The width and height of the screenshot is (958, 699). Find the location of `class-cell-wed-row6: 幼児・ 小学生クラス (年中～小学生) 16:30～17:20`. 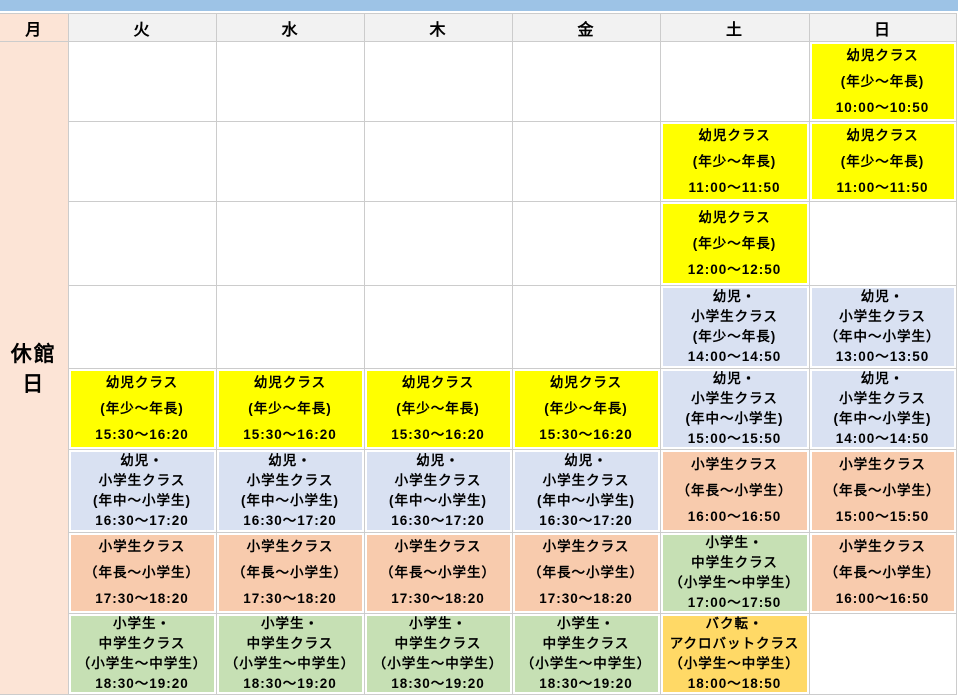

class-cell-wed-row6: 幼児・ 小学生クラス (年中～小学生) 16:30～17:20 is located at coordinates (290, 491).